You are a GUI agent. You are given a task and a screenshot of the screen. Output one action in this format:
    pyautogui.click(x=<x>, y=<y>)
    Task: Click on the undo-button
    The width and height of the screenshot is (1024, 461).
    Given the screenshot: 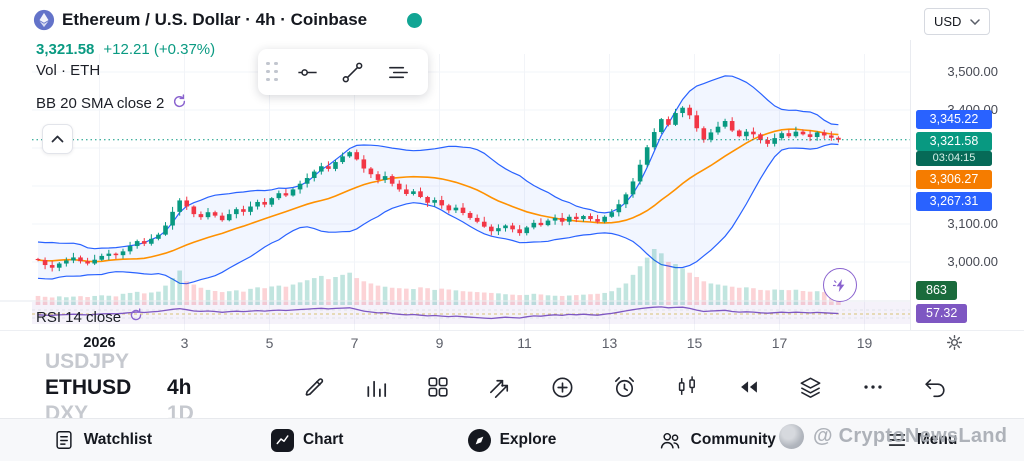 What is the action you would take?
    pyautogui.click(x=935, y=387)
    